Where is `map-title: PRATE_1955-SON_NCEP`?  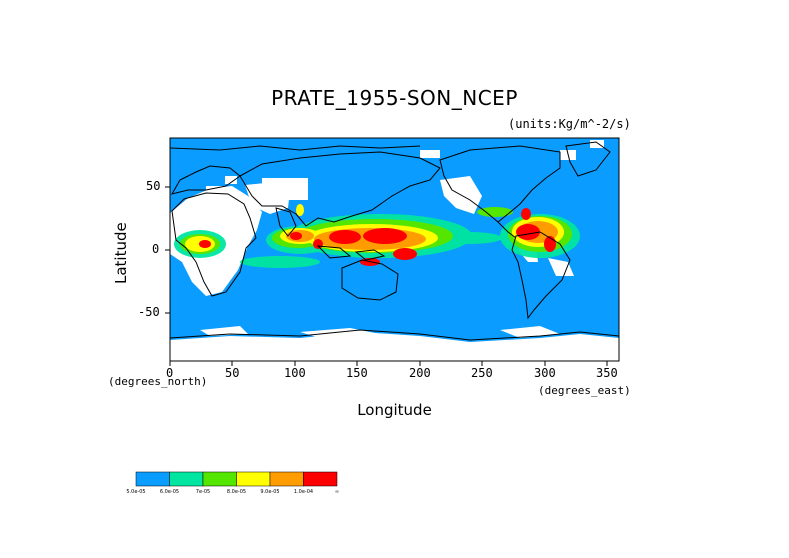 map-title: PRATE_1955-SON_NCEP is located at coordinates (394, 98).